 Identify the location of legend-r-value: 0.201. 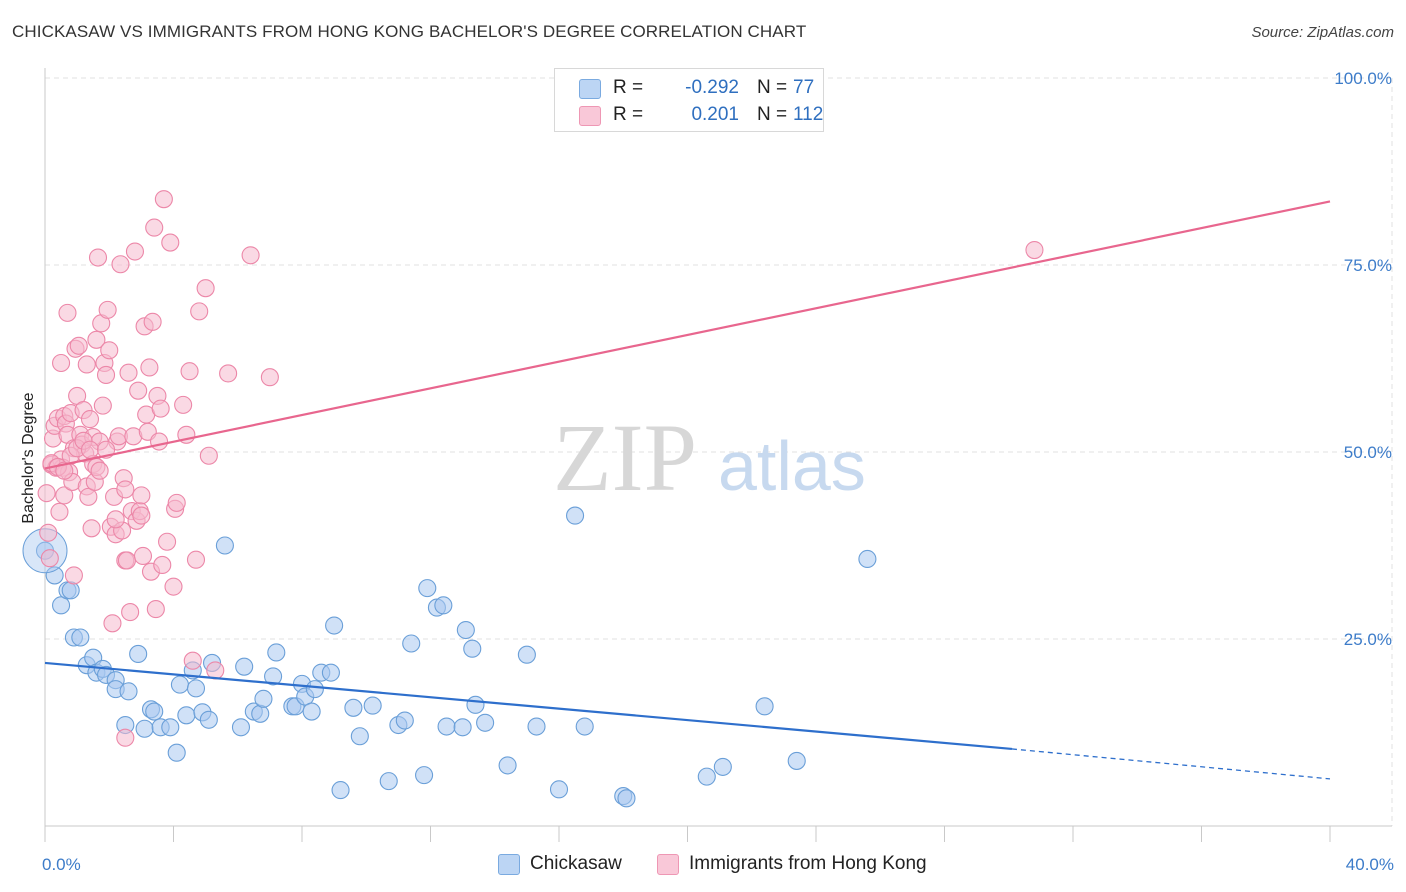
(715, 114).